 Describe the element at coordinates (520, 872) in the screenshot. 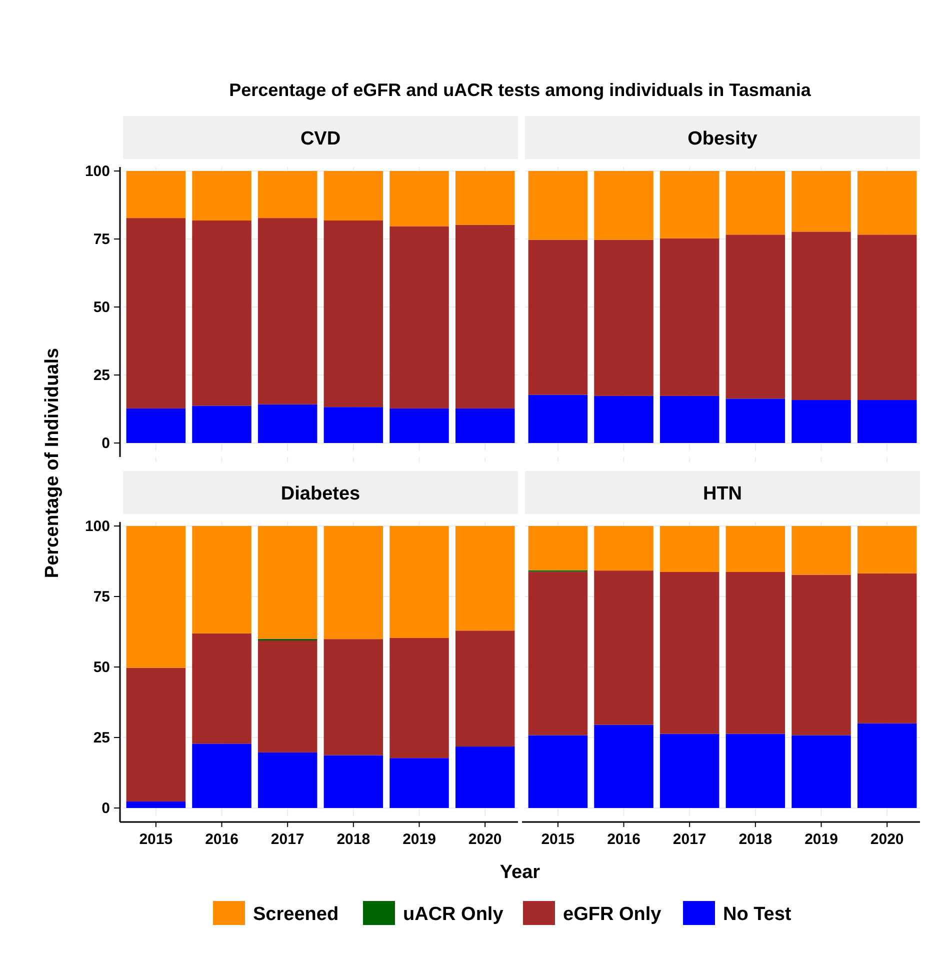

I see `x-axis-title: Year` at that location.